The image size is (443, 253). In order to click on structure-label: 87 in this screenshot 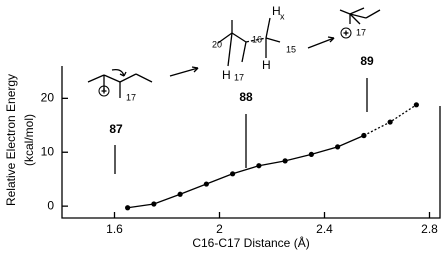, I will do `click(116, 129)`.